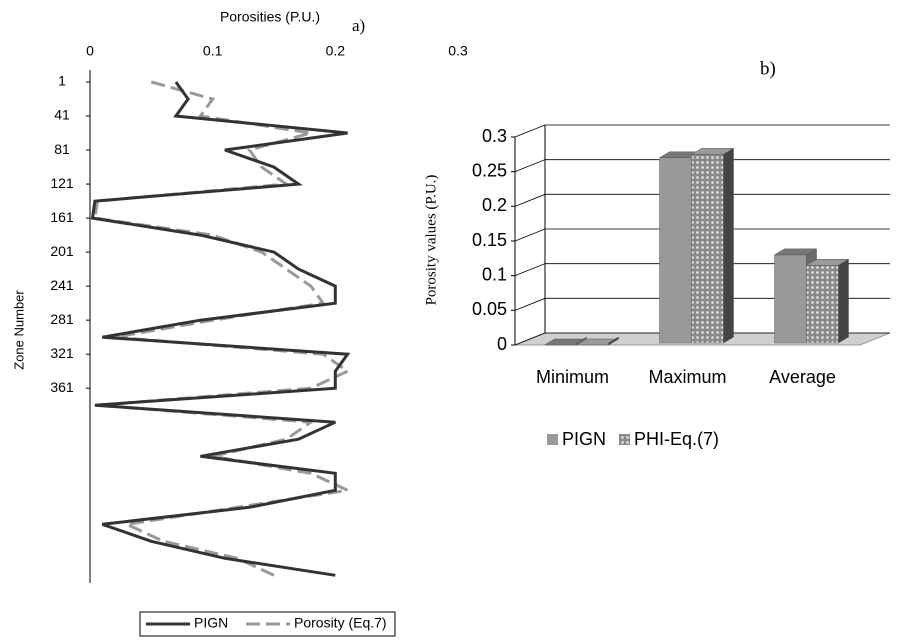  Describe the element at coordinates (62, 149) in the screenshot. I see `y-tick-label: 81` at that location.